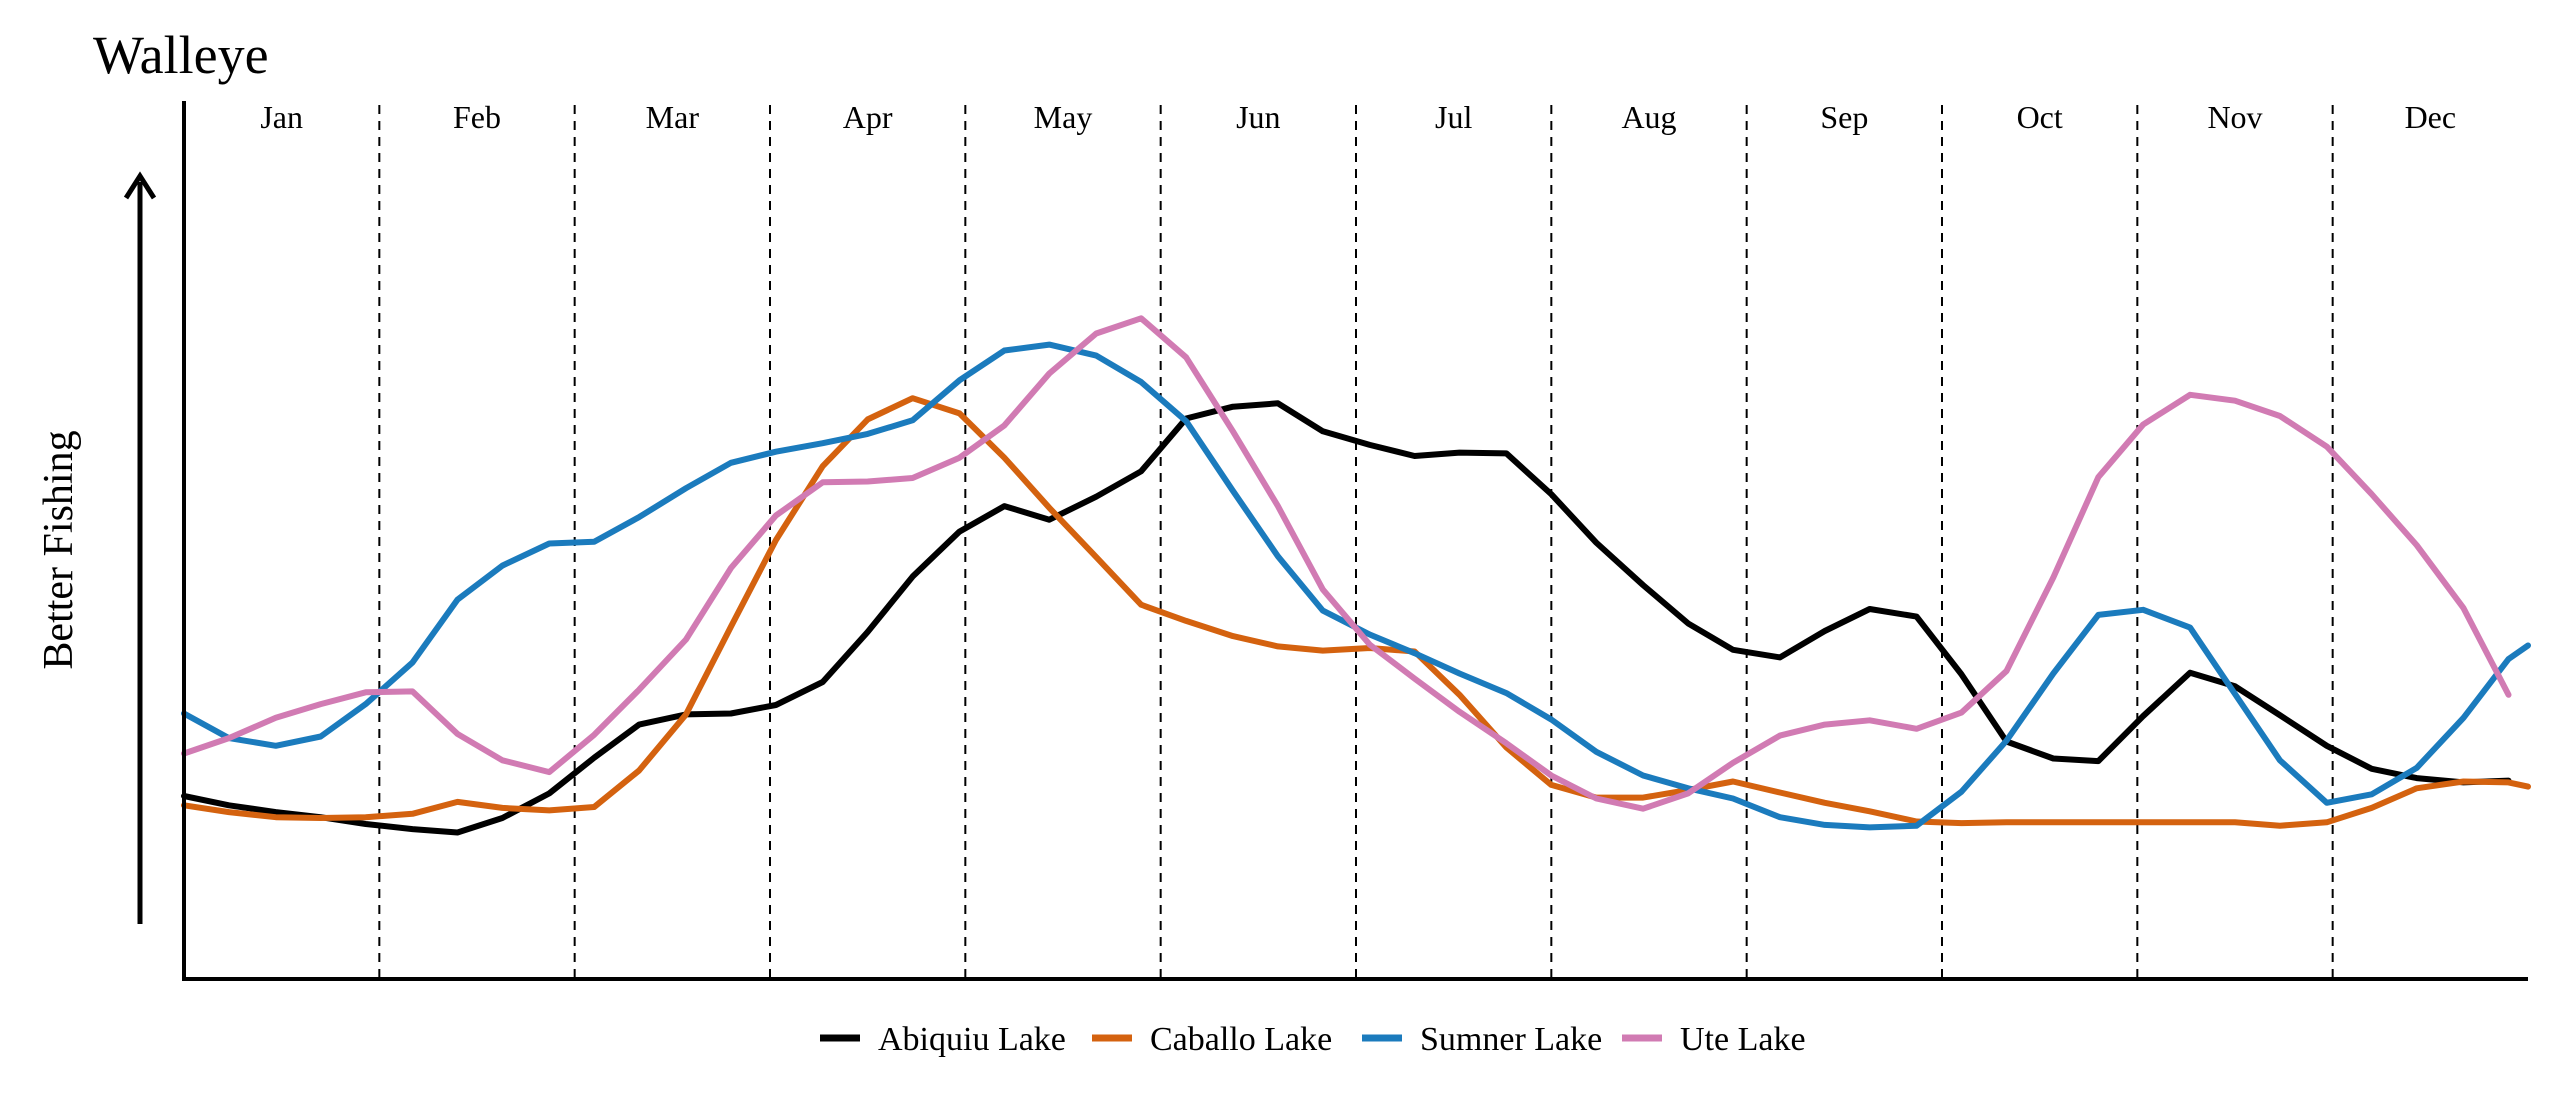 This screenshot has height=1097, width=2560. I want to click on month-label-feb: Feb, so click(477, 117).